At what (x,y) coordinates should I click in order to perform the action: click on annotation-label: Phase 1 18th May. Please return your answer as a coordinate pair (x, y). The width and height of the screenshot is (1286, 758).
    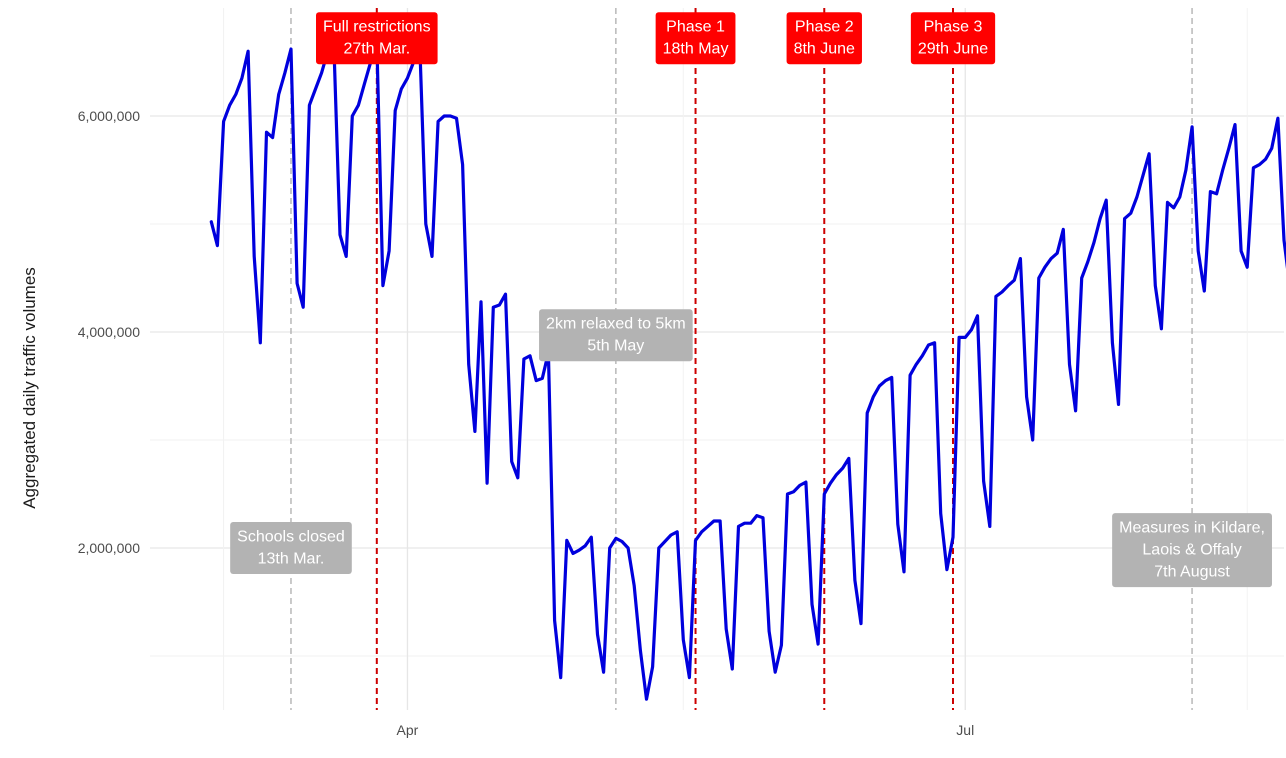
    Looking at the image, I should click on (695, 38).